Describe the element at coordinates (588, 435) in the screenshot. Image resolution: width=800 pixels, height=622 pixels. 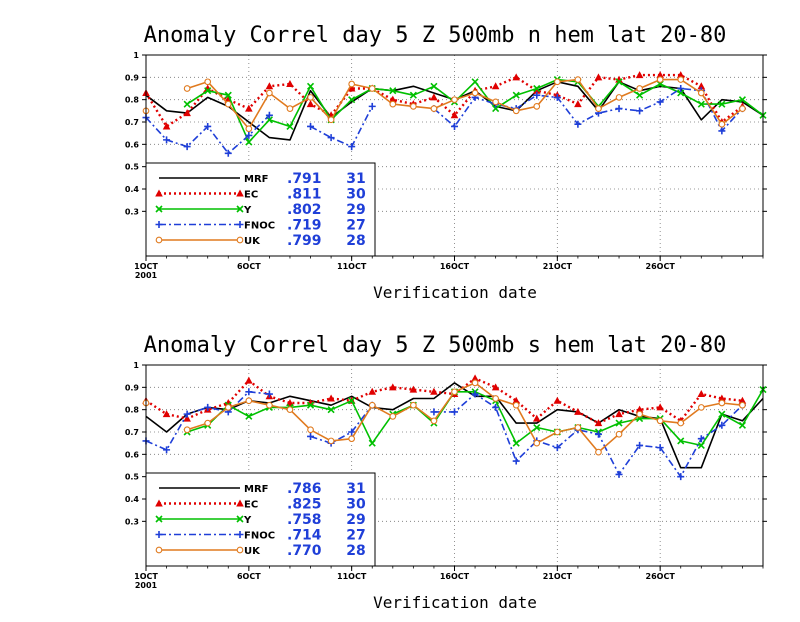
I see `series-line-fnoc` at that location.